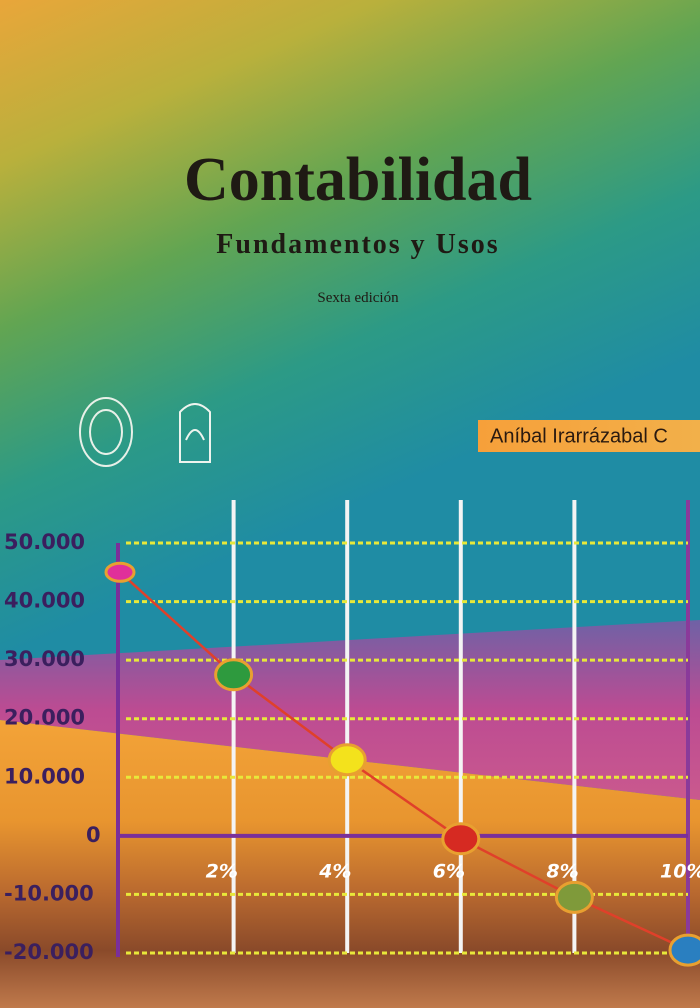  Describe the element at coordinates (449, 872) in the screenshot. I see `x-tick-label: 6%` at that location.